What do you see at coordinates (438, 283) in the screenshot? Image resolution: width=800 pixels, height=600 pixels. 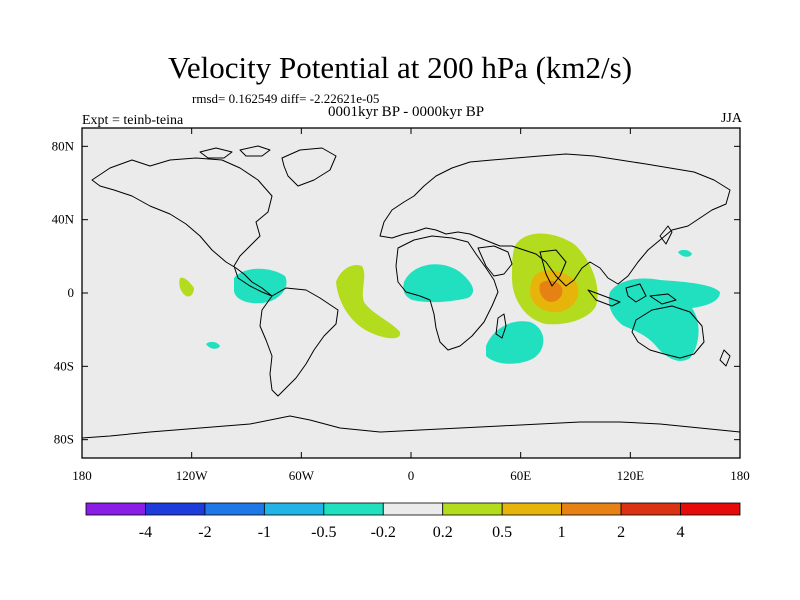 I see `negative-region-west-africa` at bounding box center [438, 283].